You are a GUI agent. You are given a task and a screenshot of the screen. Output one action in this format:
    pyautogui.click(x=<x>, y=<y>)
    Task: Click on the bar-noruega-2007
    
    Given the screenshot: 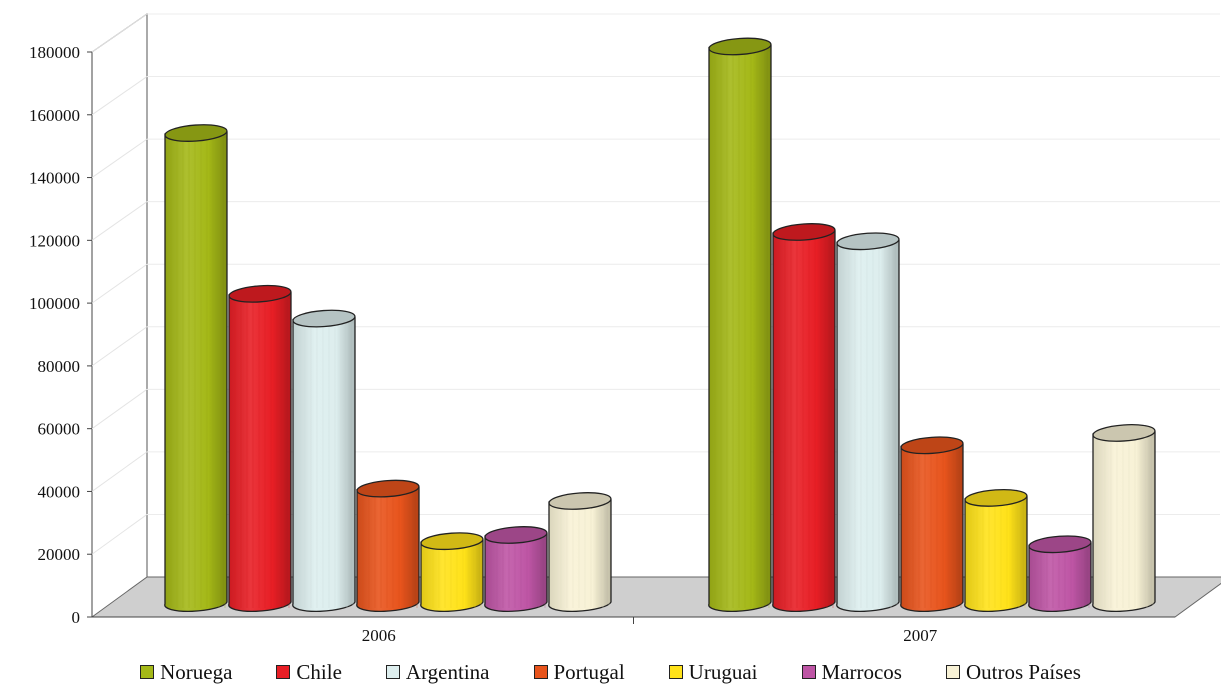 What is the action you would take?
    pyautogui.click(x=740, y=325)
    